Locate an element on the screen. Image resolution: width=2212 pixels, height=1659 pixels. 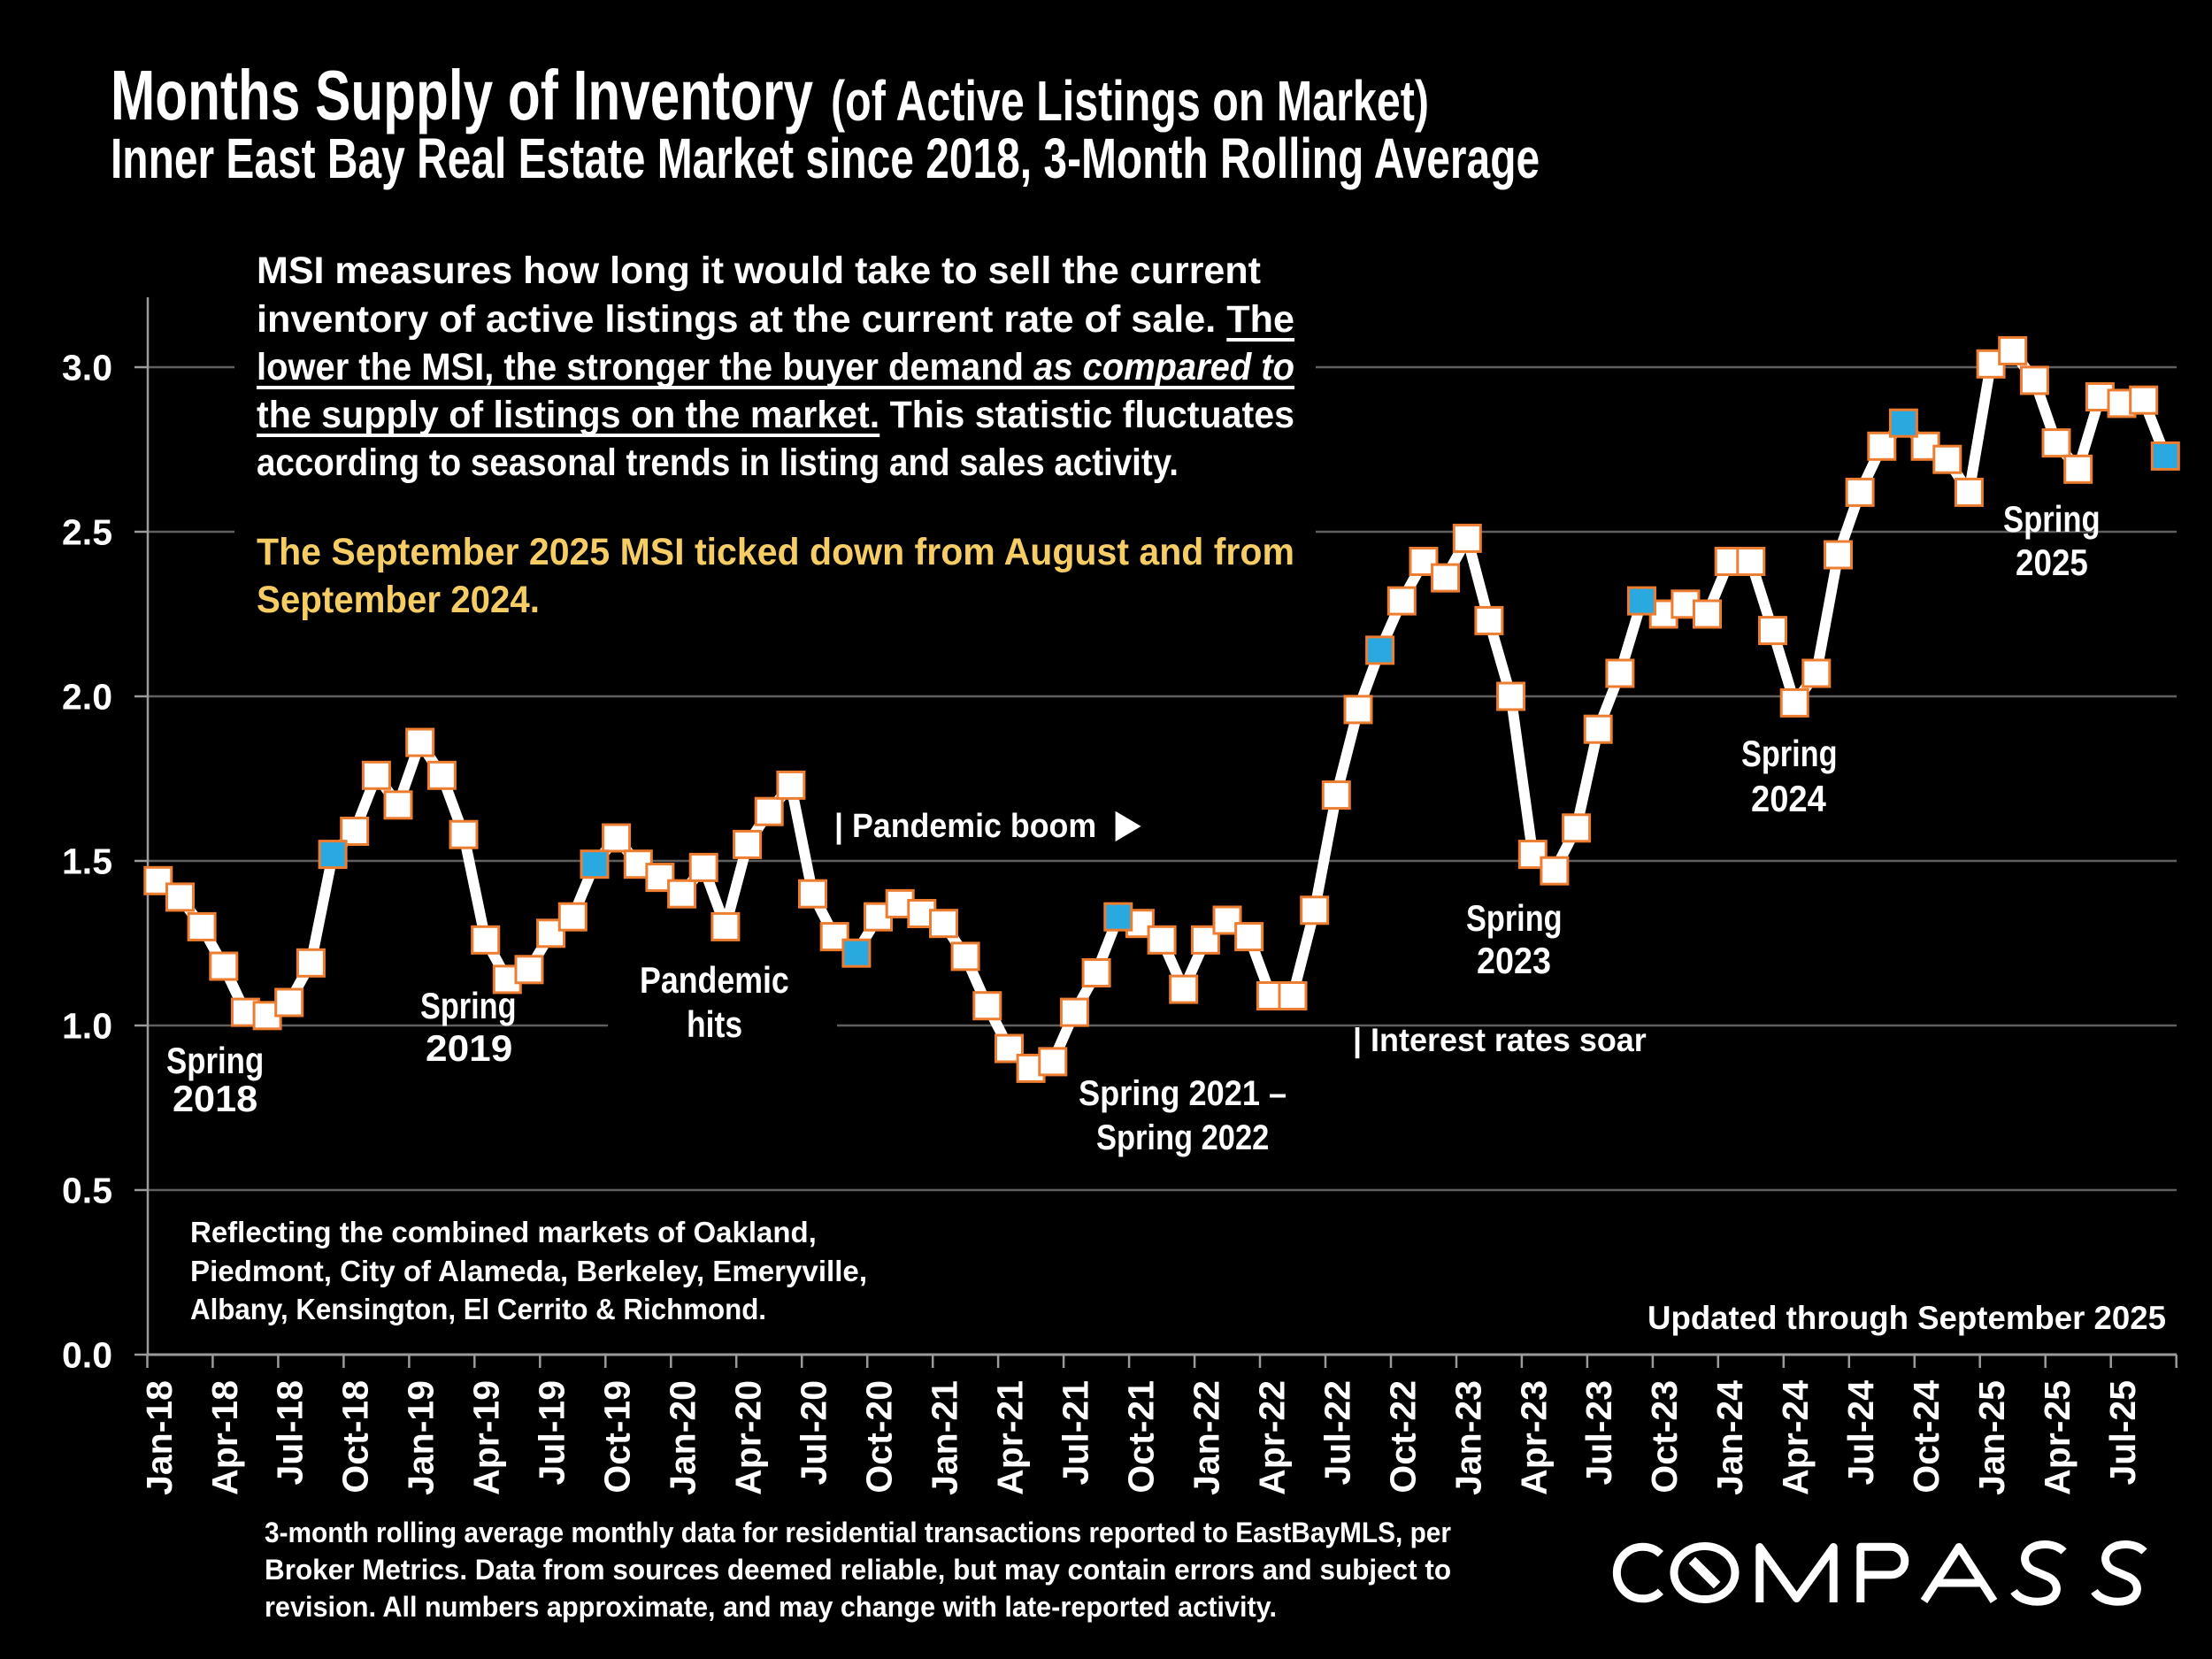
svg-text: Jan-22 is located at coordinates (1206, 1438).